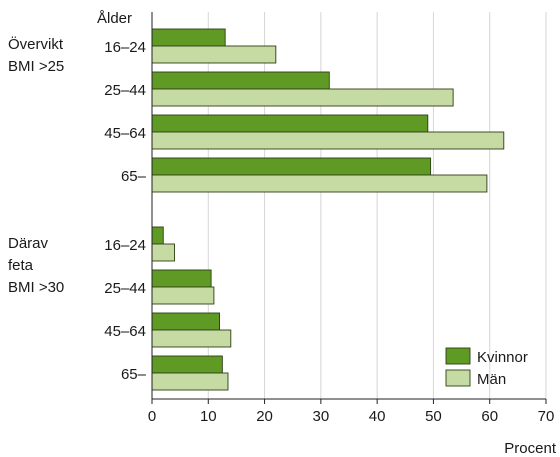 The width and height of the screenshot is (560, 457). What do you see at coordinates (21, 265) in the screenshot?
I see `group-label: feta` at bounding box center [21, 265].